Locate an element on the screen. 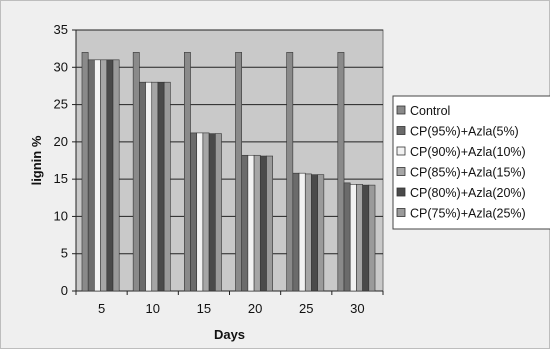  x-tick-label: 15 is located at coordinates (204, 308).